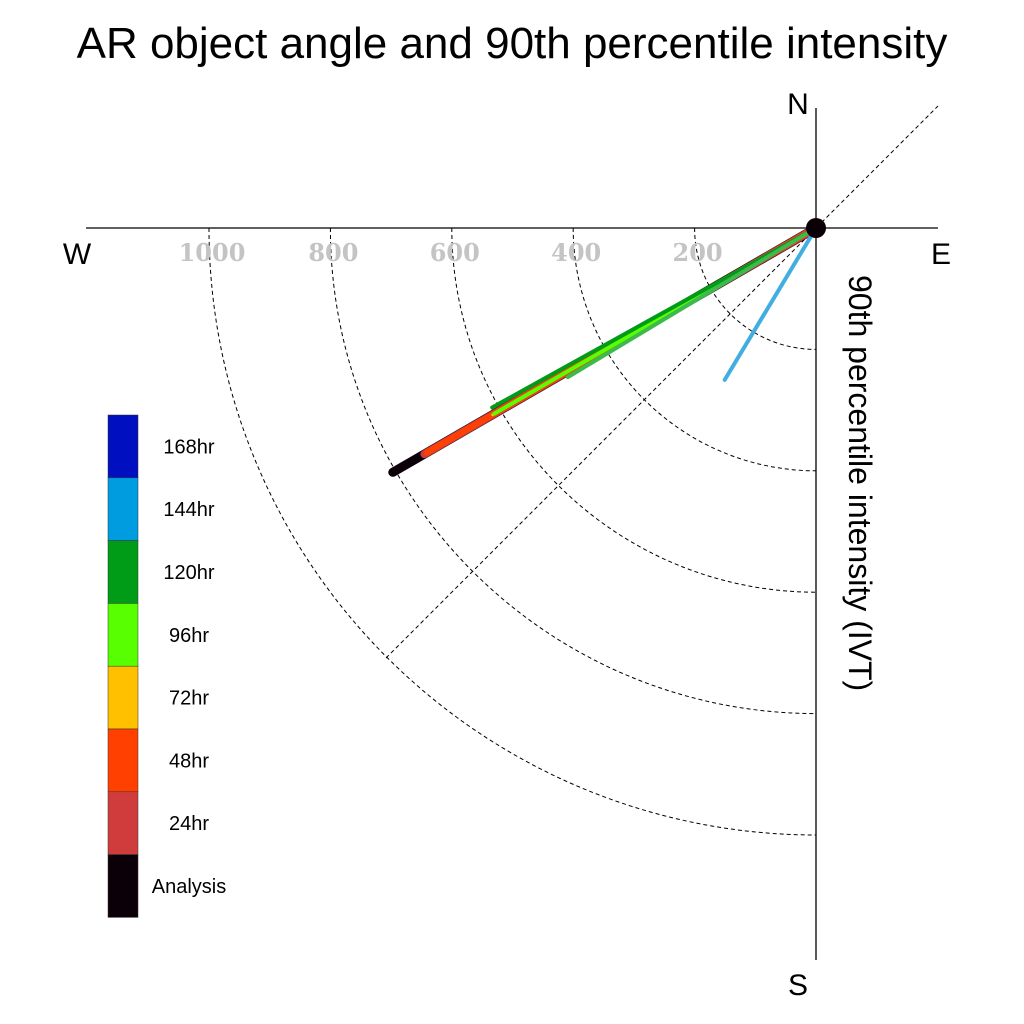  I want to click on tick-label-600: 600, so click(455, 252).